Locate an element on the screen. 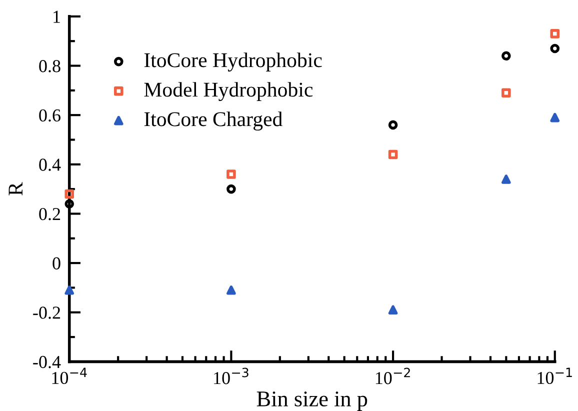 This screenshot has width=578, height=411. y-tick-label: 1 is located at coordinates (57, 16).